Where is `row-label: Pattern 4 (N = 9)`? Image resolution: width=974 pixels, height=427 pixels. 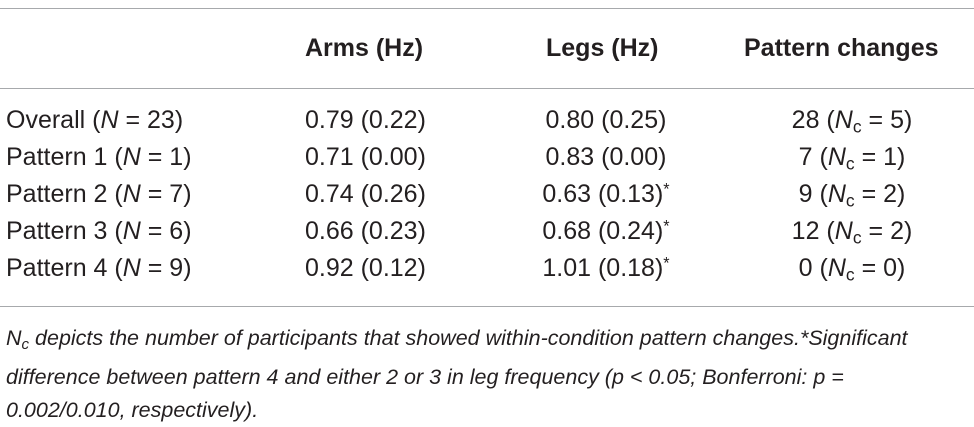 row-label: Pattern 4 (N = 9) is located at coordinates (99, 268).